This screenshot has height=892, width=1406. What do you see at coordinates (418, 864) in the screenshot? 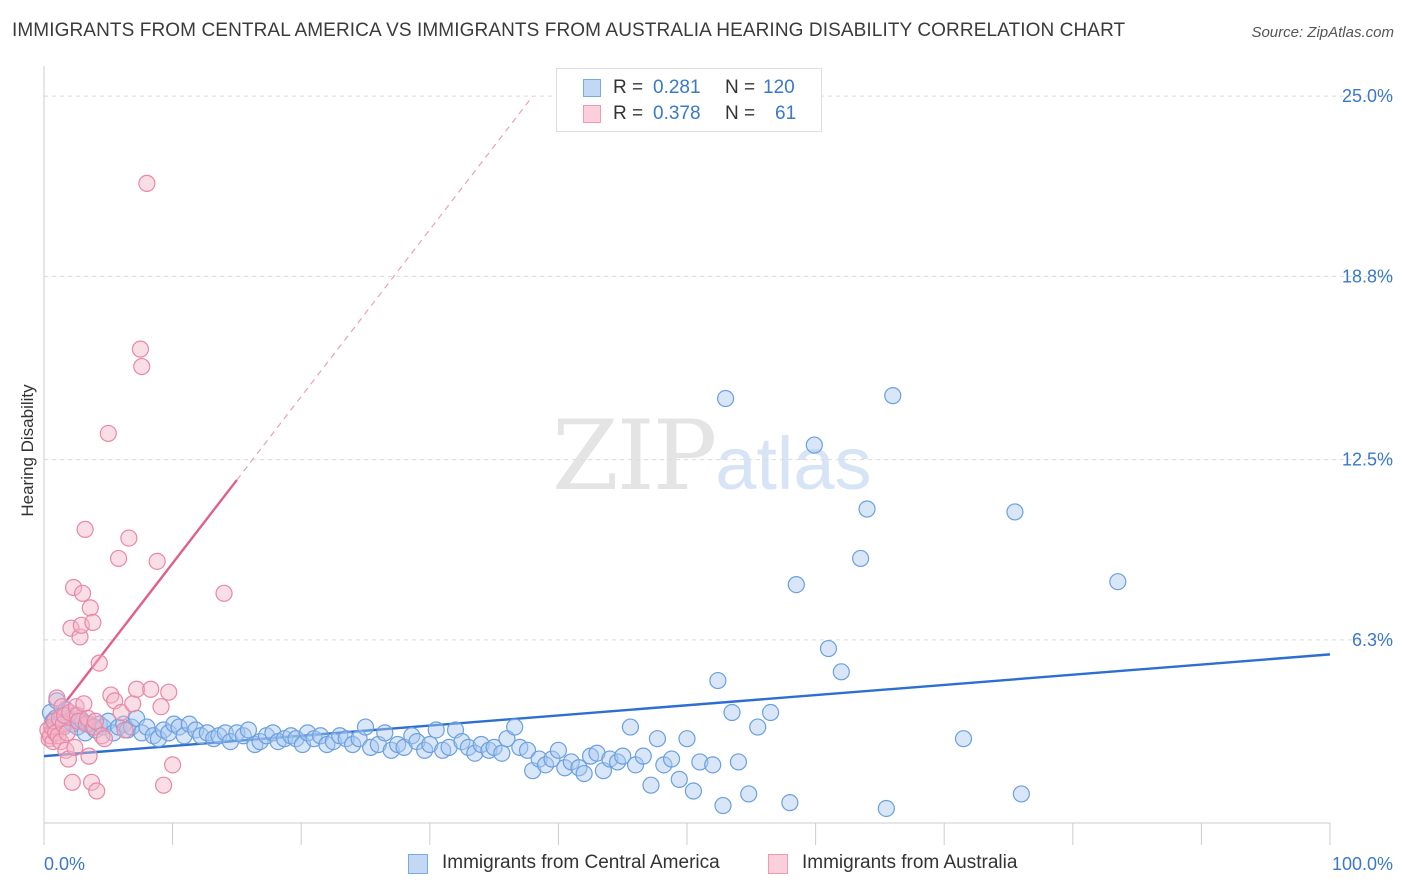
I see `bottom-legend-swatch-central-america` at bounding box center [418, 864].